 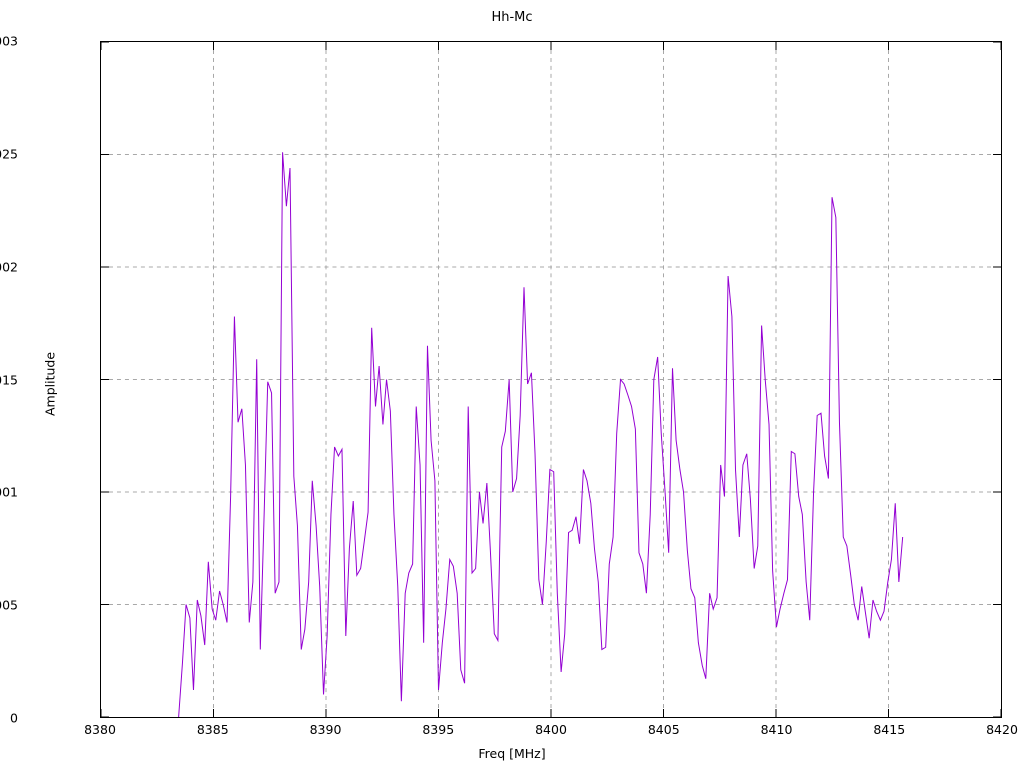 I want to click on x-tick-label: 8420, so click(x=1002, y=729).